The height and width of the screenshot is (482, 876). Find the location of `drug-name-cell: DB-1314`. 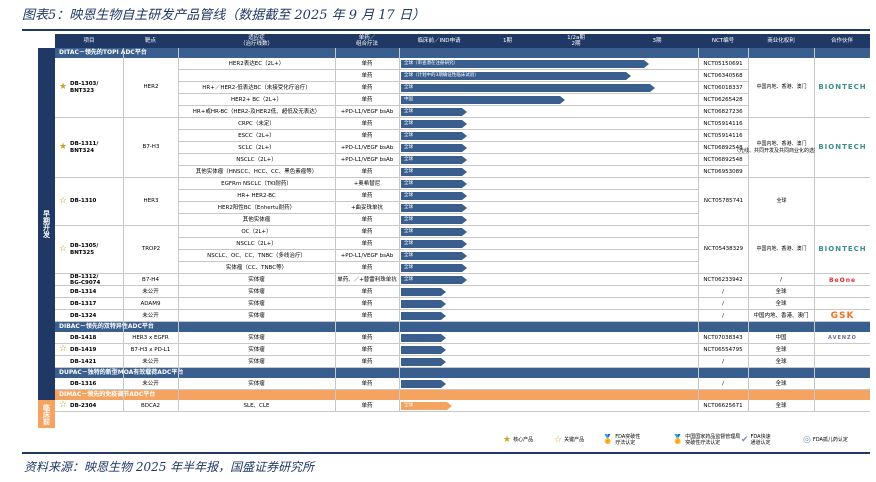

drug-name-cell: DB-1314 is located at coordinates (83, 292).